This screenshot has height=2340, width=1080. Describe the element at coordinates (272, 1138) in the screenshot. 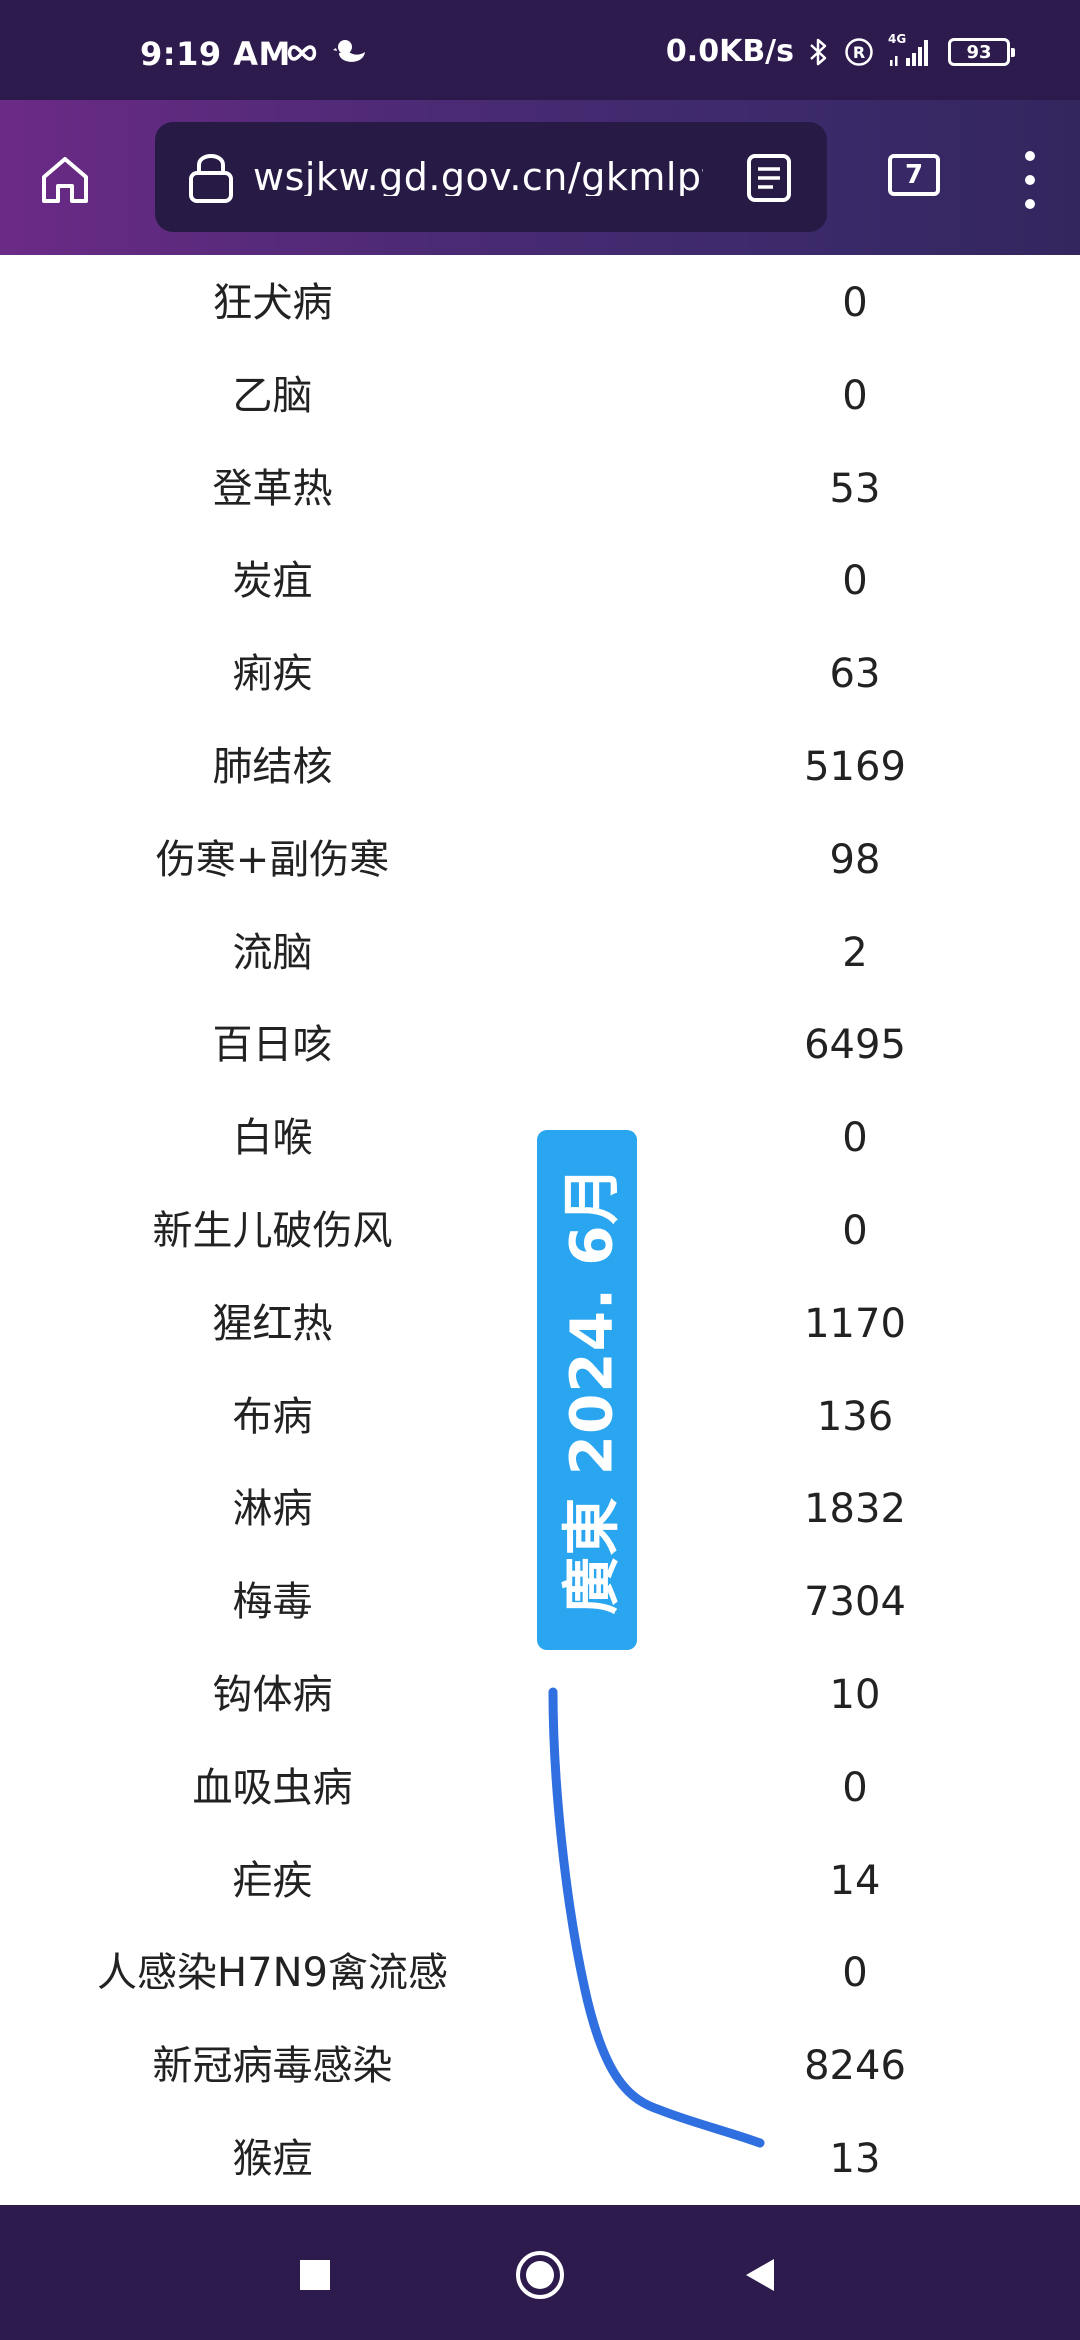

I see `disease-name: 白喉` at that location.